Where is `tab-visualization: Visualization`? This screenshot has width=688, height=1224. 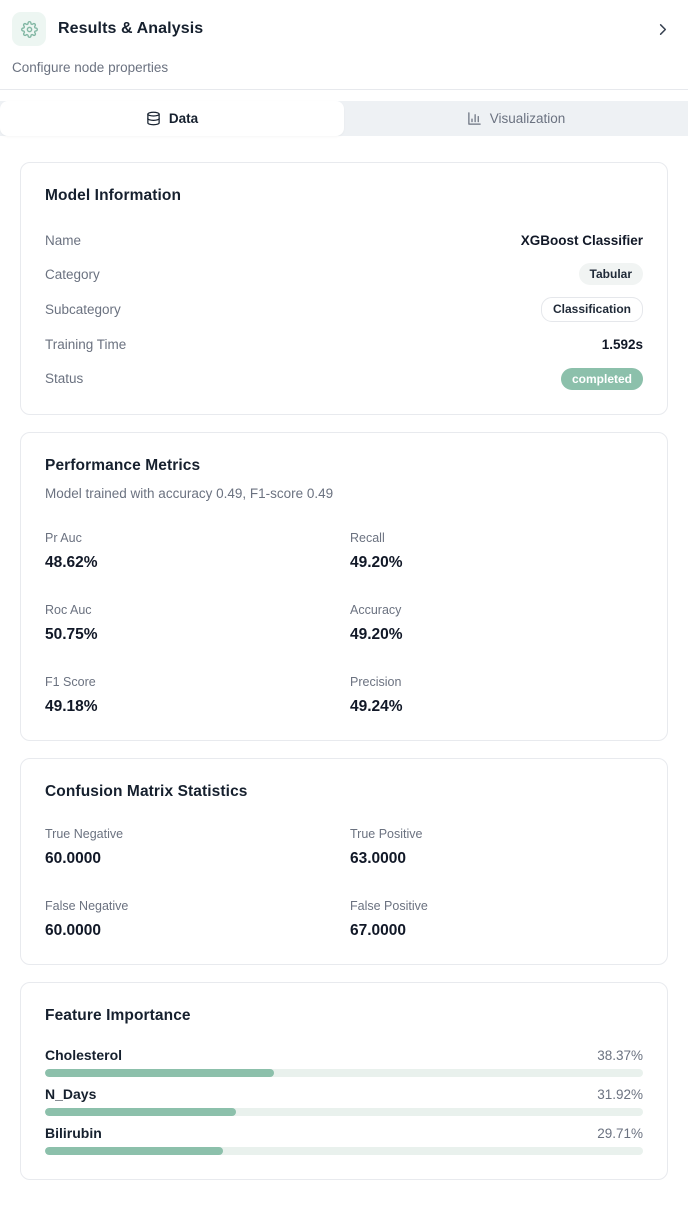
tab-visualization: Visualization is located at coordinates (516, 118).